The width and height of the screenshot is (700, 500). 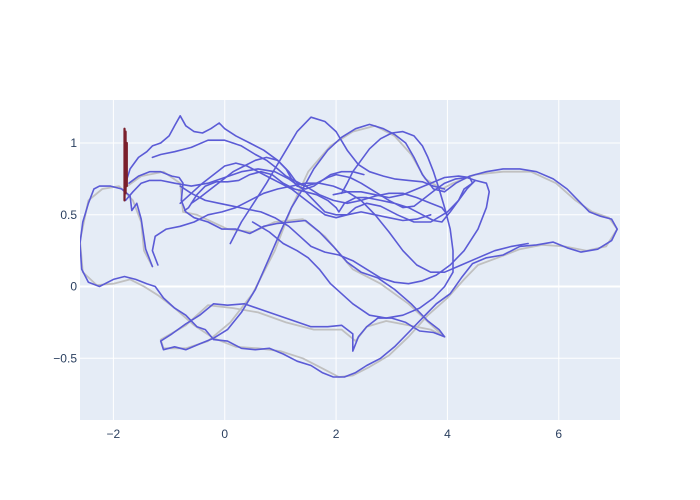 What do you see at coordinates (125, 164) in the screenshot?
I see `start-marker-line` at bounding box center [125, 164].